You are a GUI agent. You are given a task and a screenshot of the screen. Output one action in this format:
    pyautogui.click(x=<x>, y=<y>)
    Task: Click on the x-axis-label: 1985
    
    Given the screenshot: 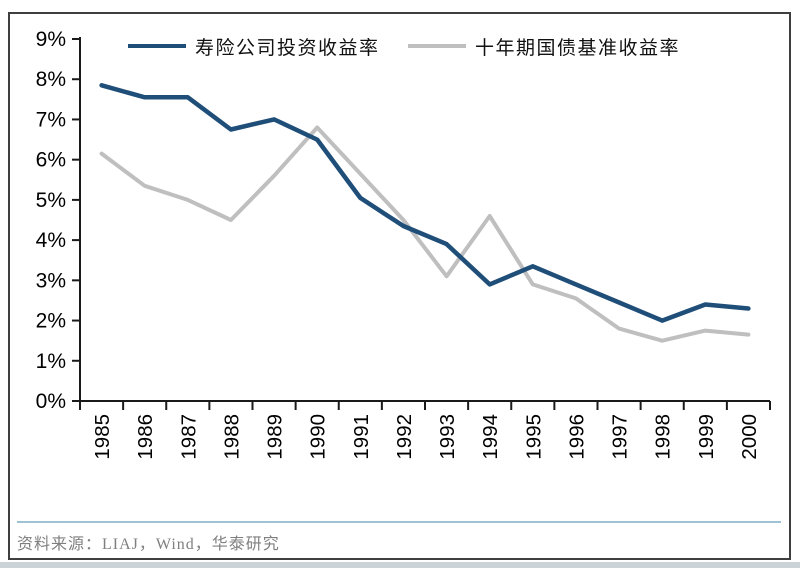 What is the action you would take?
    pyautogui.click(x=102, y=437)
    